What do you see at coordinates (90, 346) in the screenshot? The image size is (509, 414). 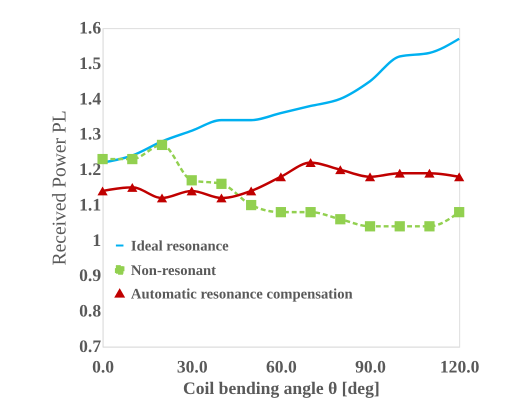 I see `y-tick-label: 0.7` at bounding box center [90, 346].